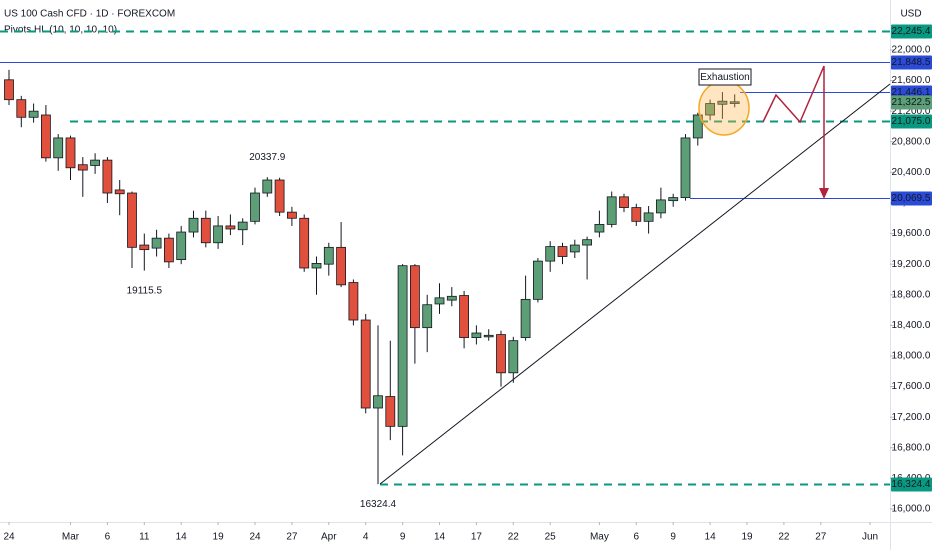  What do you see at coordinates (911, 141) in the screenshot?
I see `y-tick-label: 20,800.0` at bounding box center [911, 141].